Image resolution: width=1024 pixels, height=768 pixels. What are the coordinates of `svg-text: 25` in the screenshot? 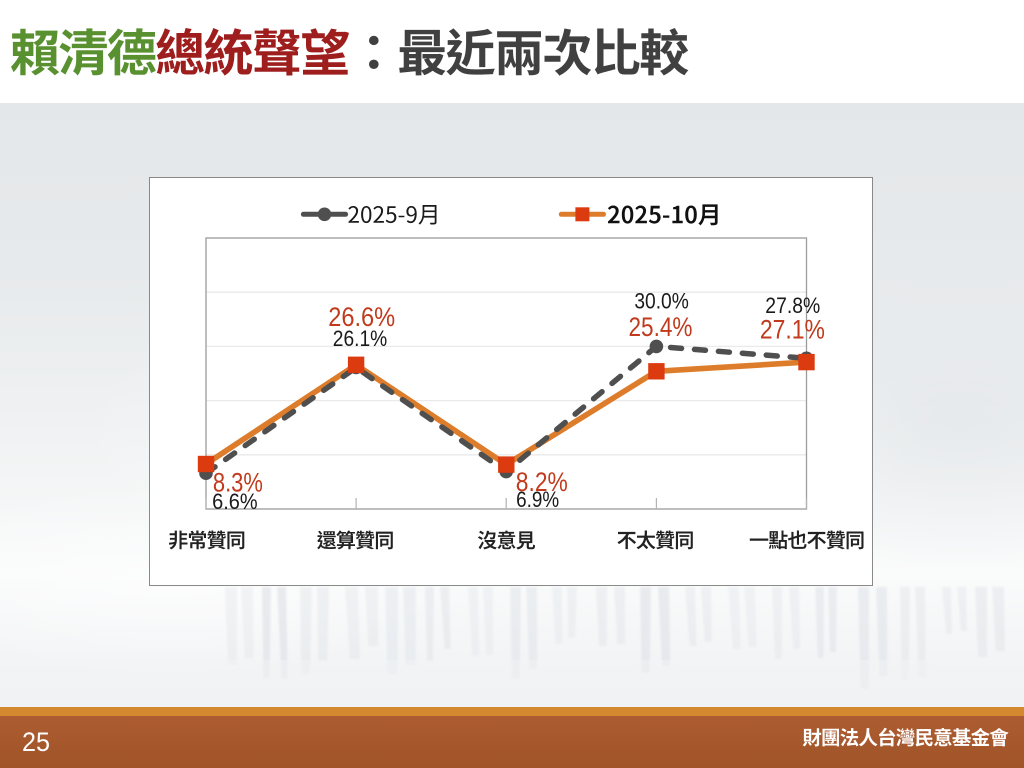 It's located at (36, 742).